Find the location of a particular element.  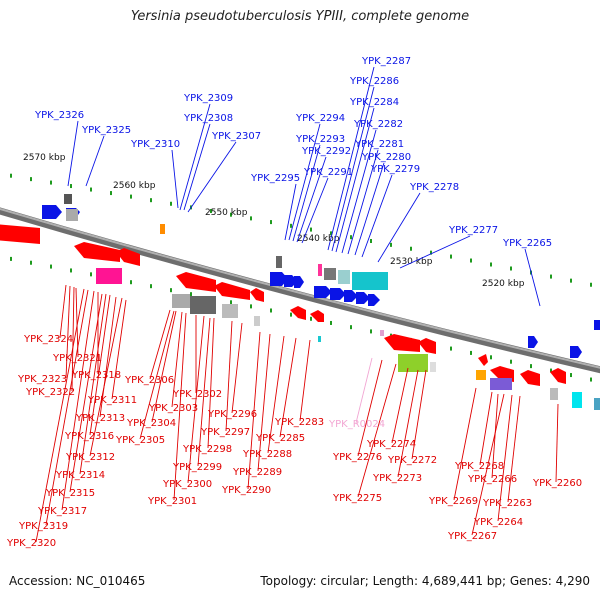

gene-label: YPK_2280 is located at coordinates (386, 157).